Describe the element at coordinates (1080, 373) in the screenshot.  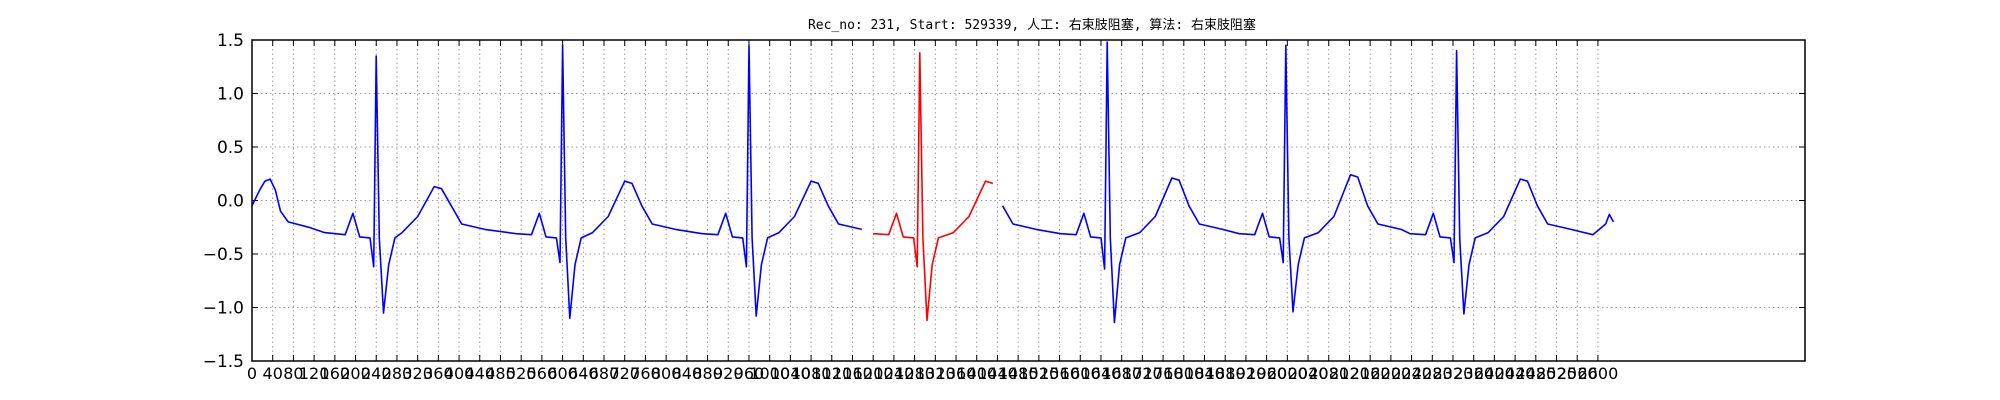
I see `x-tick-label: 1600` at that location.